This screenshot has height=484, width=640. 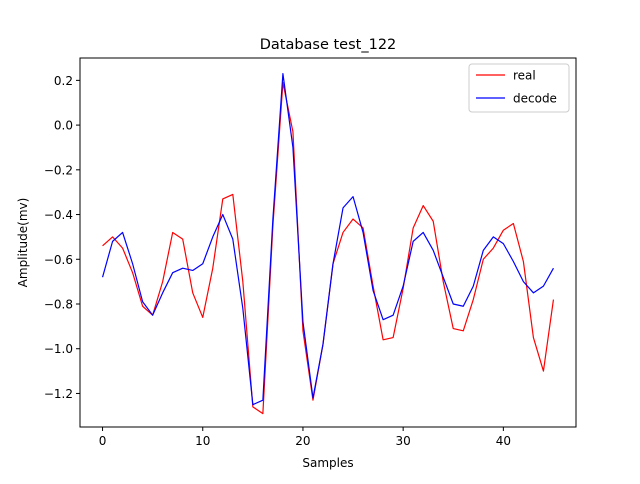 I want to click on legend: real decode, so click(x=519, y=88).